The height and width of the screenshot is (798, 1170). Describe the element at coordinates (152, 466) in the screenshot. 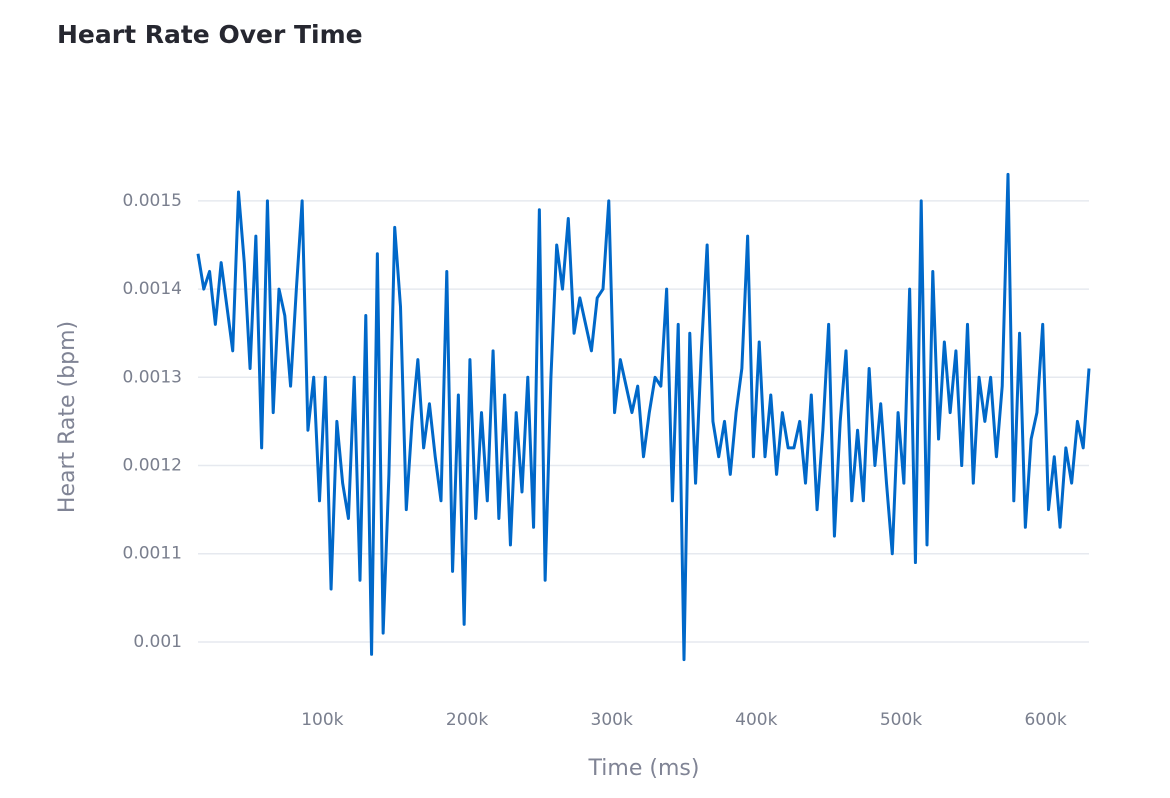

I see `y-tick-label: 0.0012` at that location.